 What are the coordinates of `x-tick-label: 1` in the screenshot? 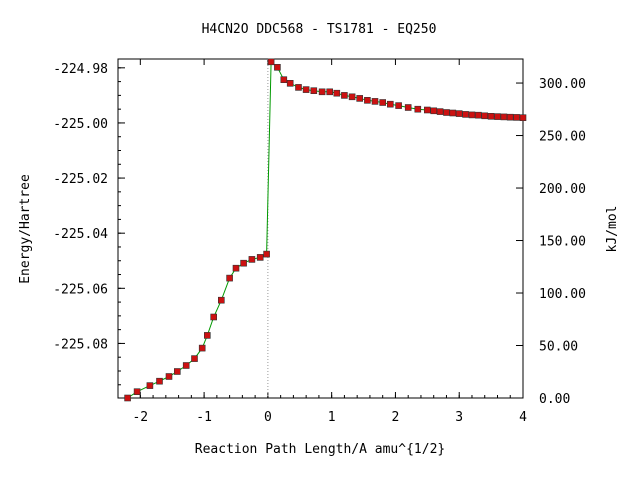 It's located at (332, 417).